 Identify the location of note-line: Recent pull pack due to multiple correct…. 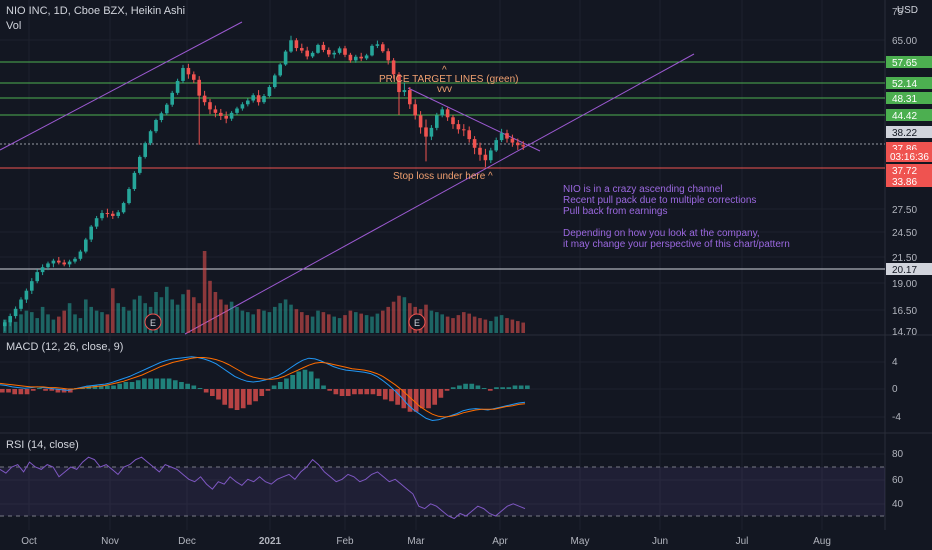
(660, 200).